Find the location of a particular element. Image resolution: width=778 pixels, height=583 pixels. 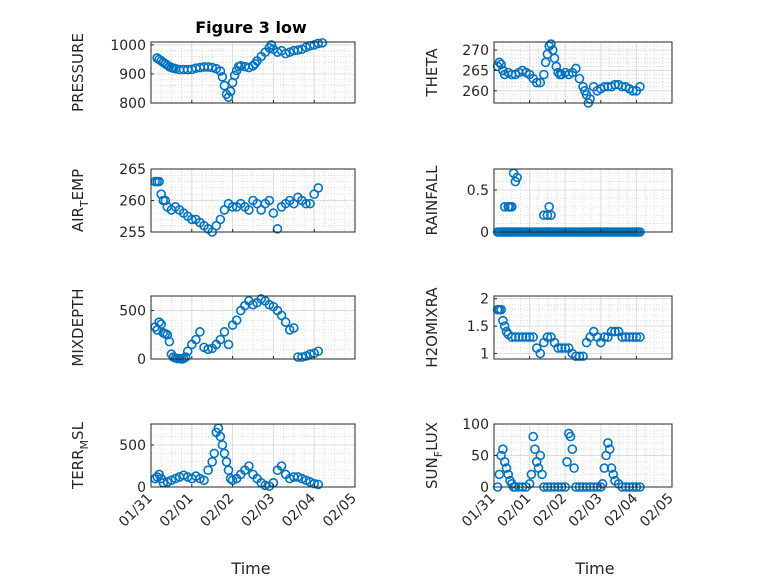

y-axis-label-subscript: M is located at coordinates (84, 445).